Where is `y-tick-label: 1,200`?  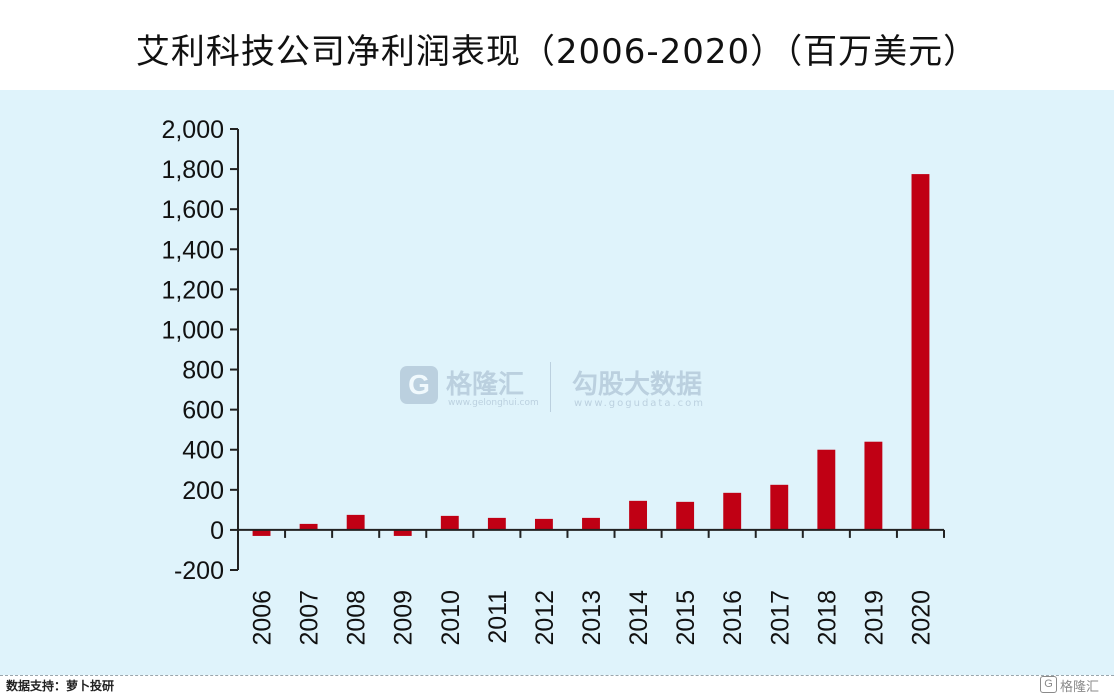 y-tick-label: 1,200 is located at coordinates (192, 290).